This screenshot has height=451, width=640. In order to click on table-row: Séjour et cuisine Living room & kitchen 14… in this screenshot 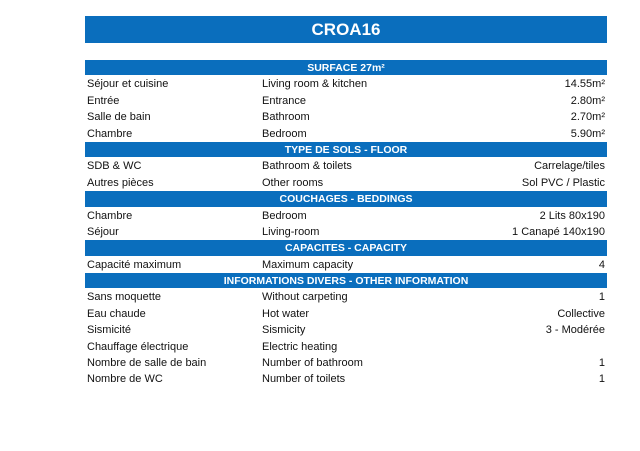, I will do `click(346, 84)`.